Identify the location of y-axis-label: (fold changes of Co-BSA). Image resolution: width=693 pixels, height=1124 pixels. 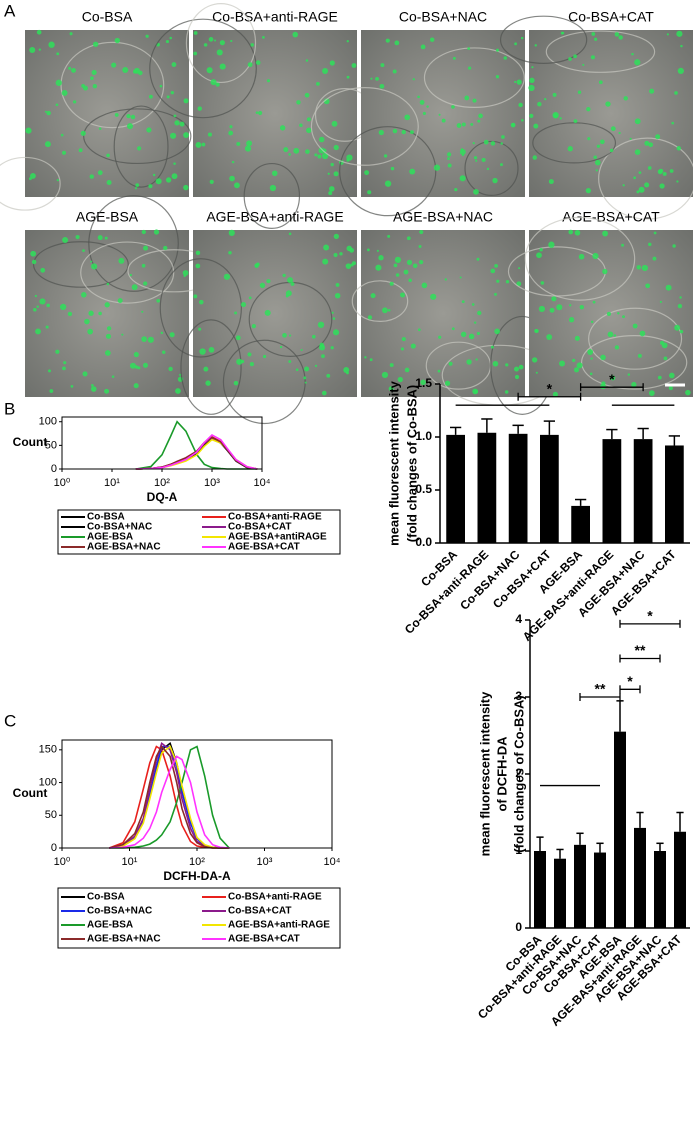
(411, 463).